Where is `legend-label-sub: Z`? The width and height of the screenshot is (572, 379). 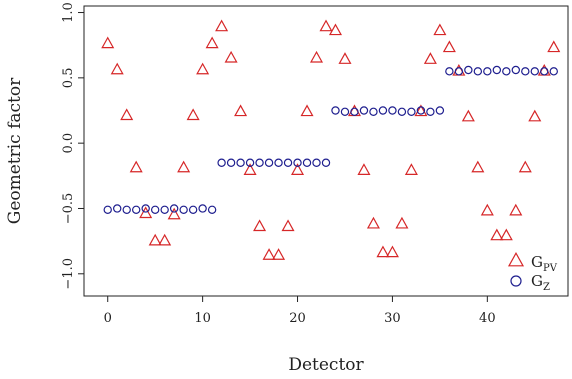 legend-label-sub: Z is located at coordinates (546, 287).